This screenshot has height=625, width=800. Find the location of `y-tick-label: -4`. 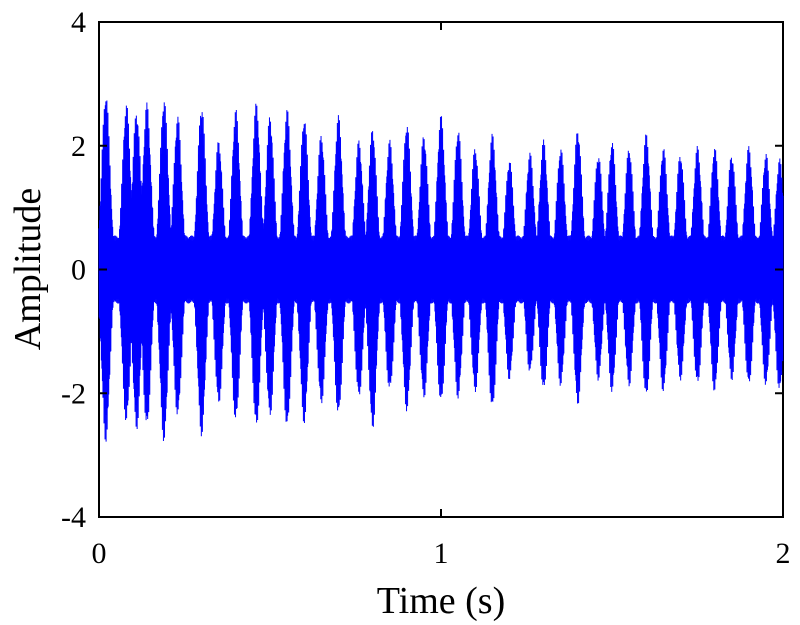

y-tick-label: -4 is located at coordinates (73, 517).